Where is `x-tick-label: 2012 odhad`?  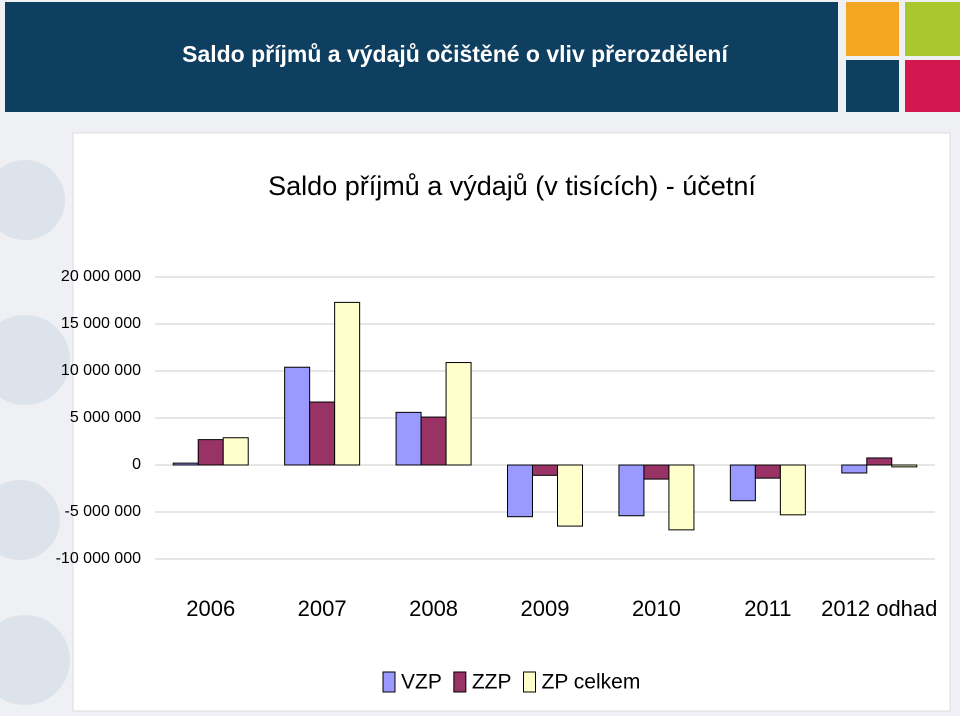 x-tick-label: 2012 odhad is located at coordinates (879, 608).